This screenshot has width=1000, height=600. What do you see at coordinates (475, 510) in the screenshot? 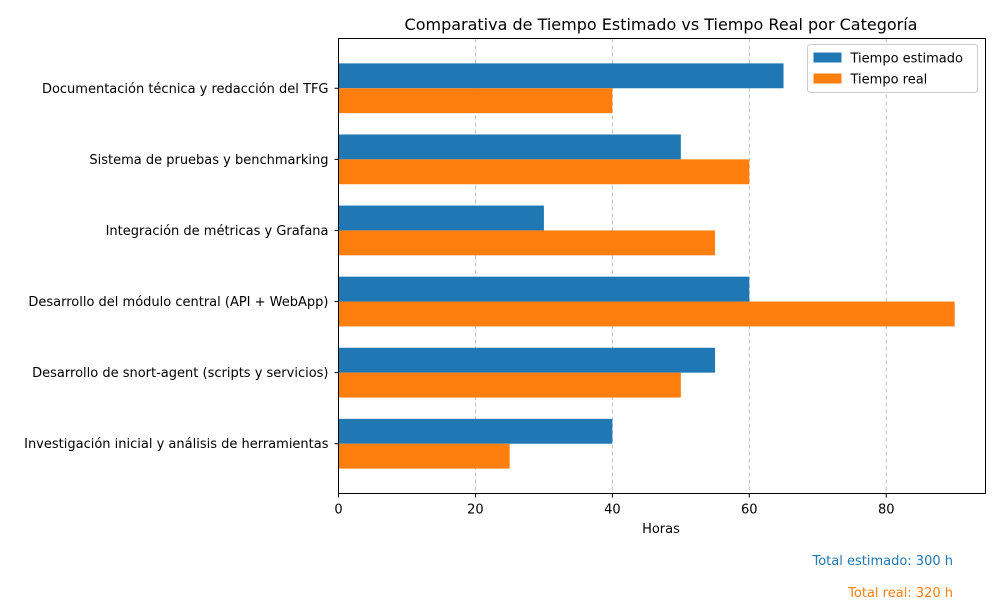
I see `x-tick-label-1: 20` at bounding box center [475, 510].